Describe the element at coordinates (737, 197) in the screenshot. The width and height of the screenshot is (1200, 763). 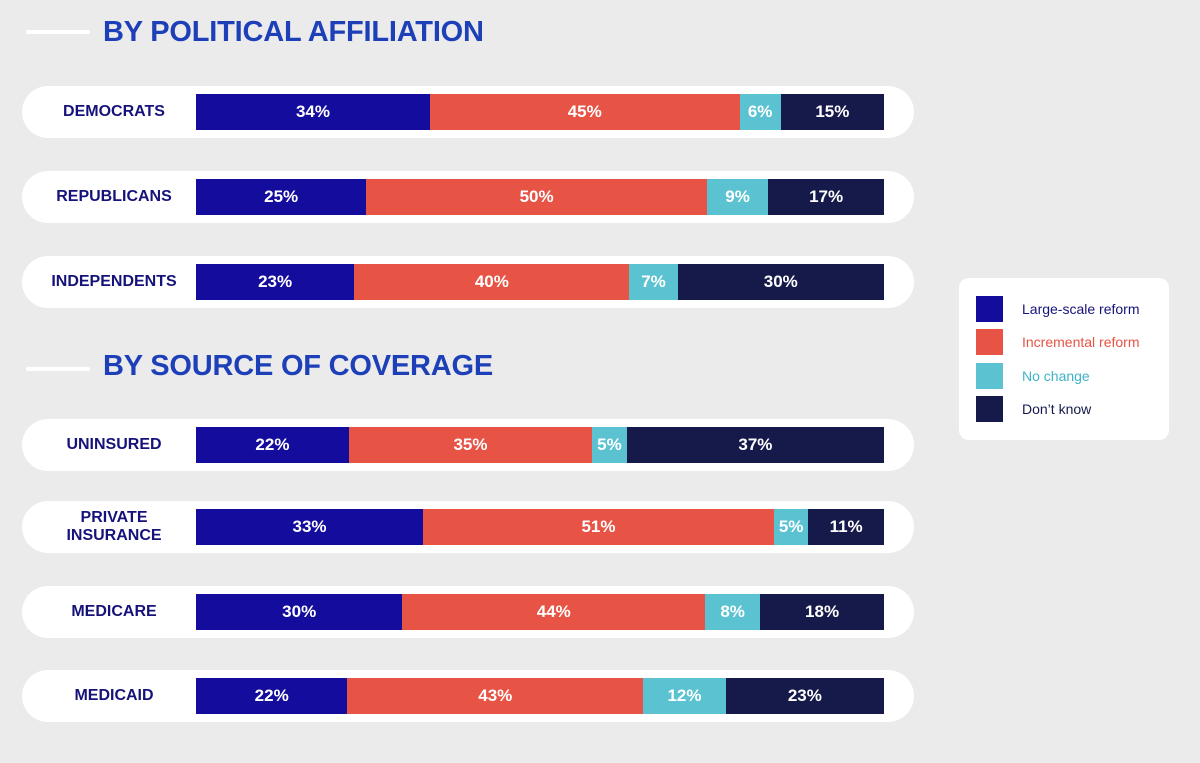
I see `segment-no-change: 9%` at that location.